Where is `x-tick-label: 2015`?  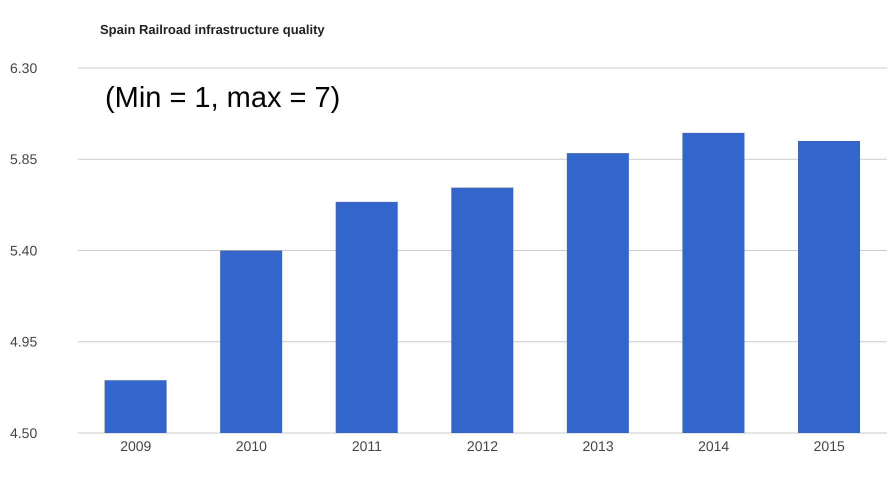 x-tick-label: 2015 is located at coordinates (829, 446).